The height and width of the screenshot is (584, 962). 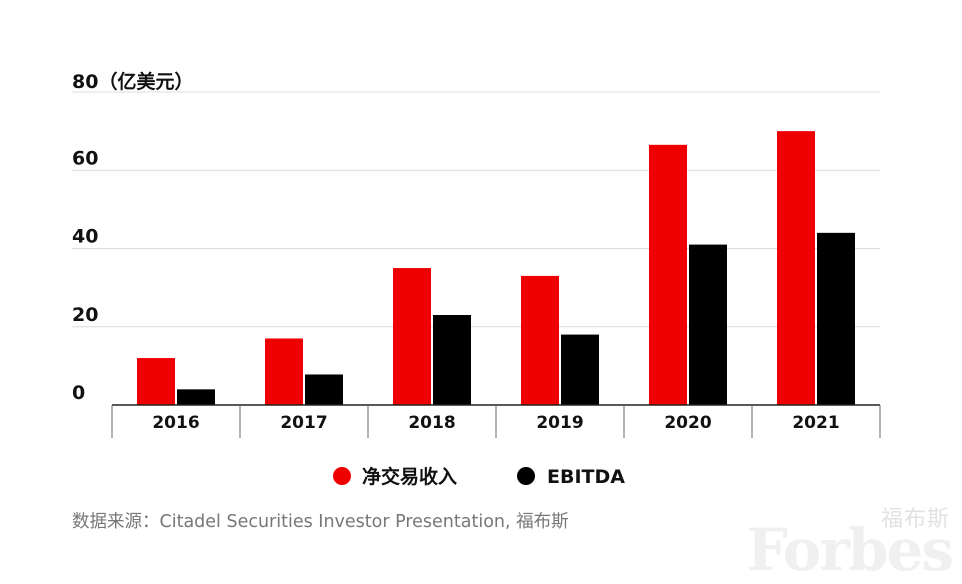 What do you see at coordinates (431, 423) in the screenshot?
I see `x-tick-label: 2018` at bounding box center [431, 423].